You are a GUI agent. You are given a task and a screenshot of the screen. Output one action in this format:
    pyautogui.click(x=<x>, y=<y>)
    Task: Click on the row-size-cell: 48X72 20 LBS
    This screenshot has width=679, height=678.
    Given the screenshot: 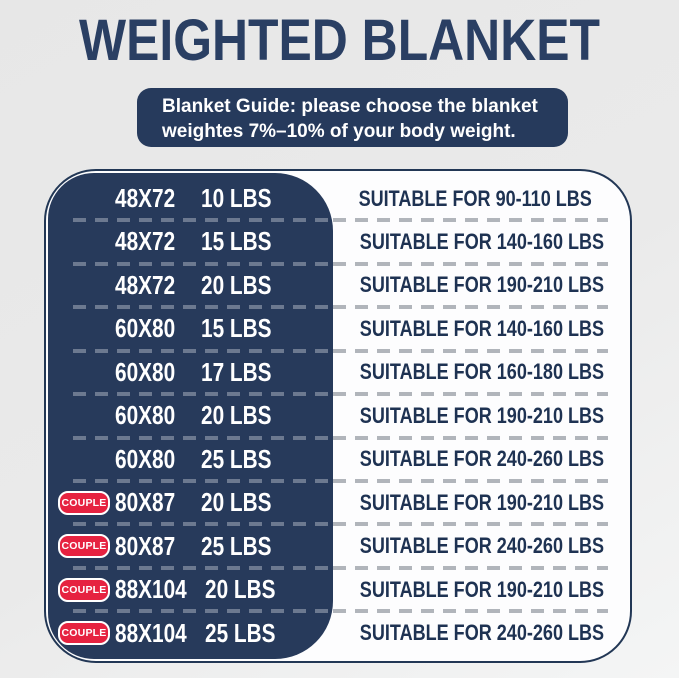 What is the action you would take?
    pyautogui.click(x=189, y=285)
    